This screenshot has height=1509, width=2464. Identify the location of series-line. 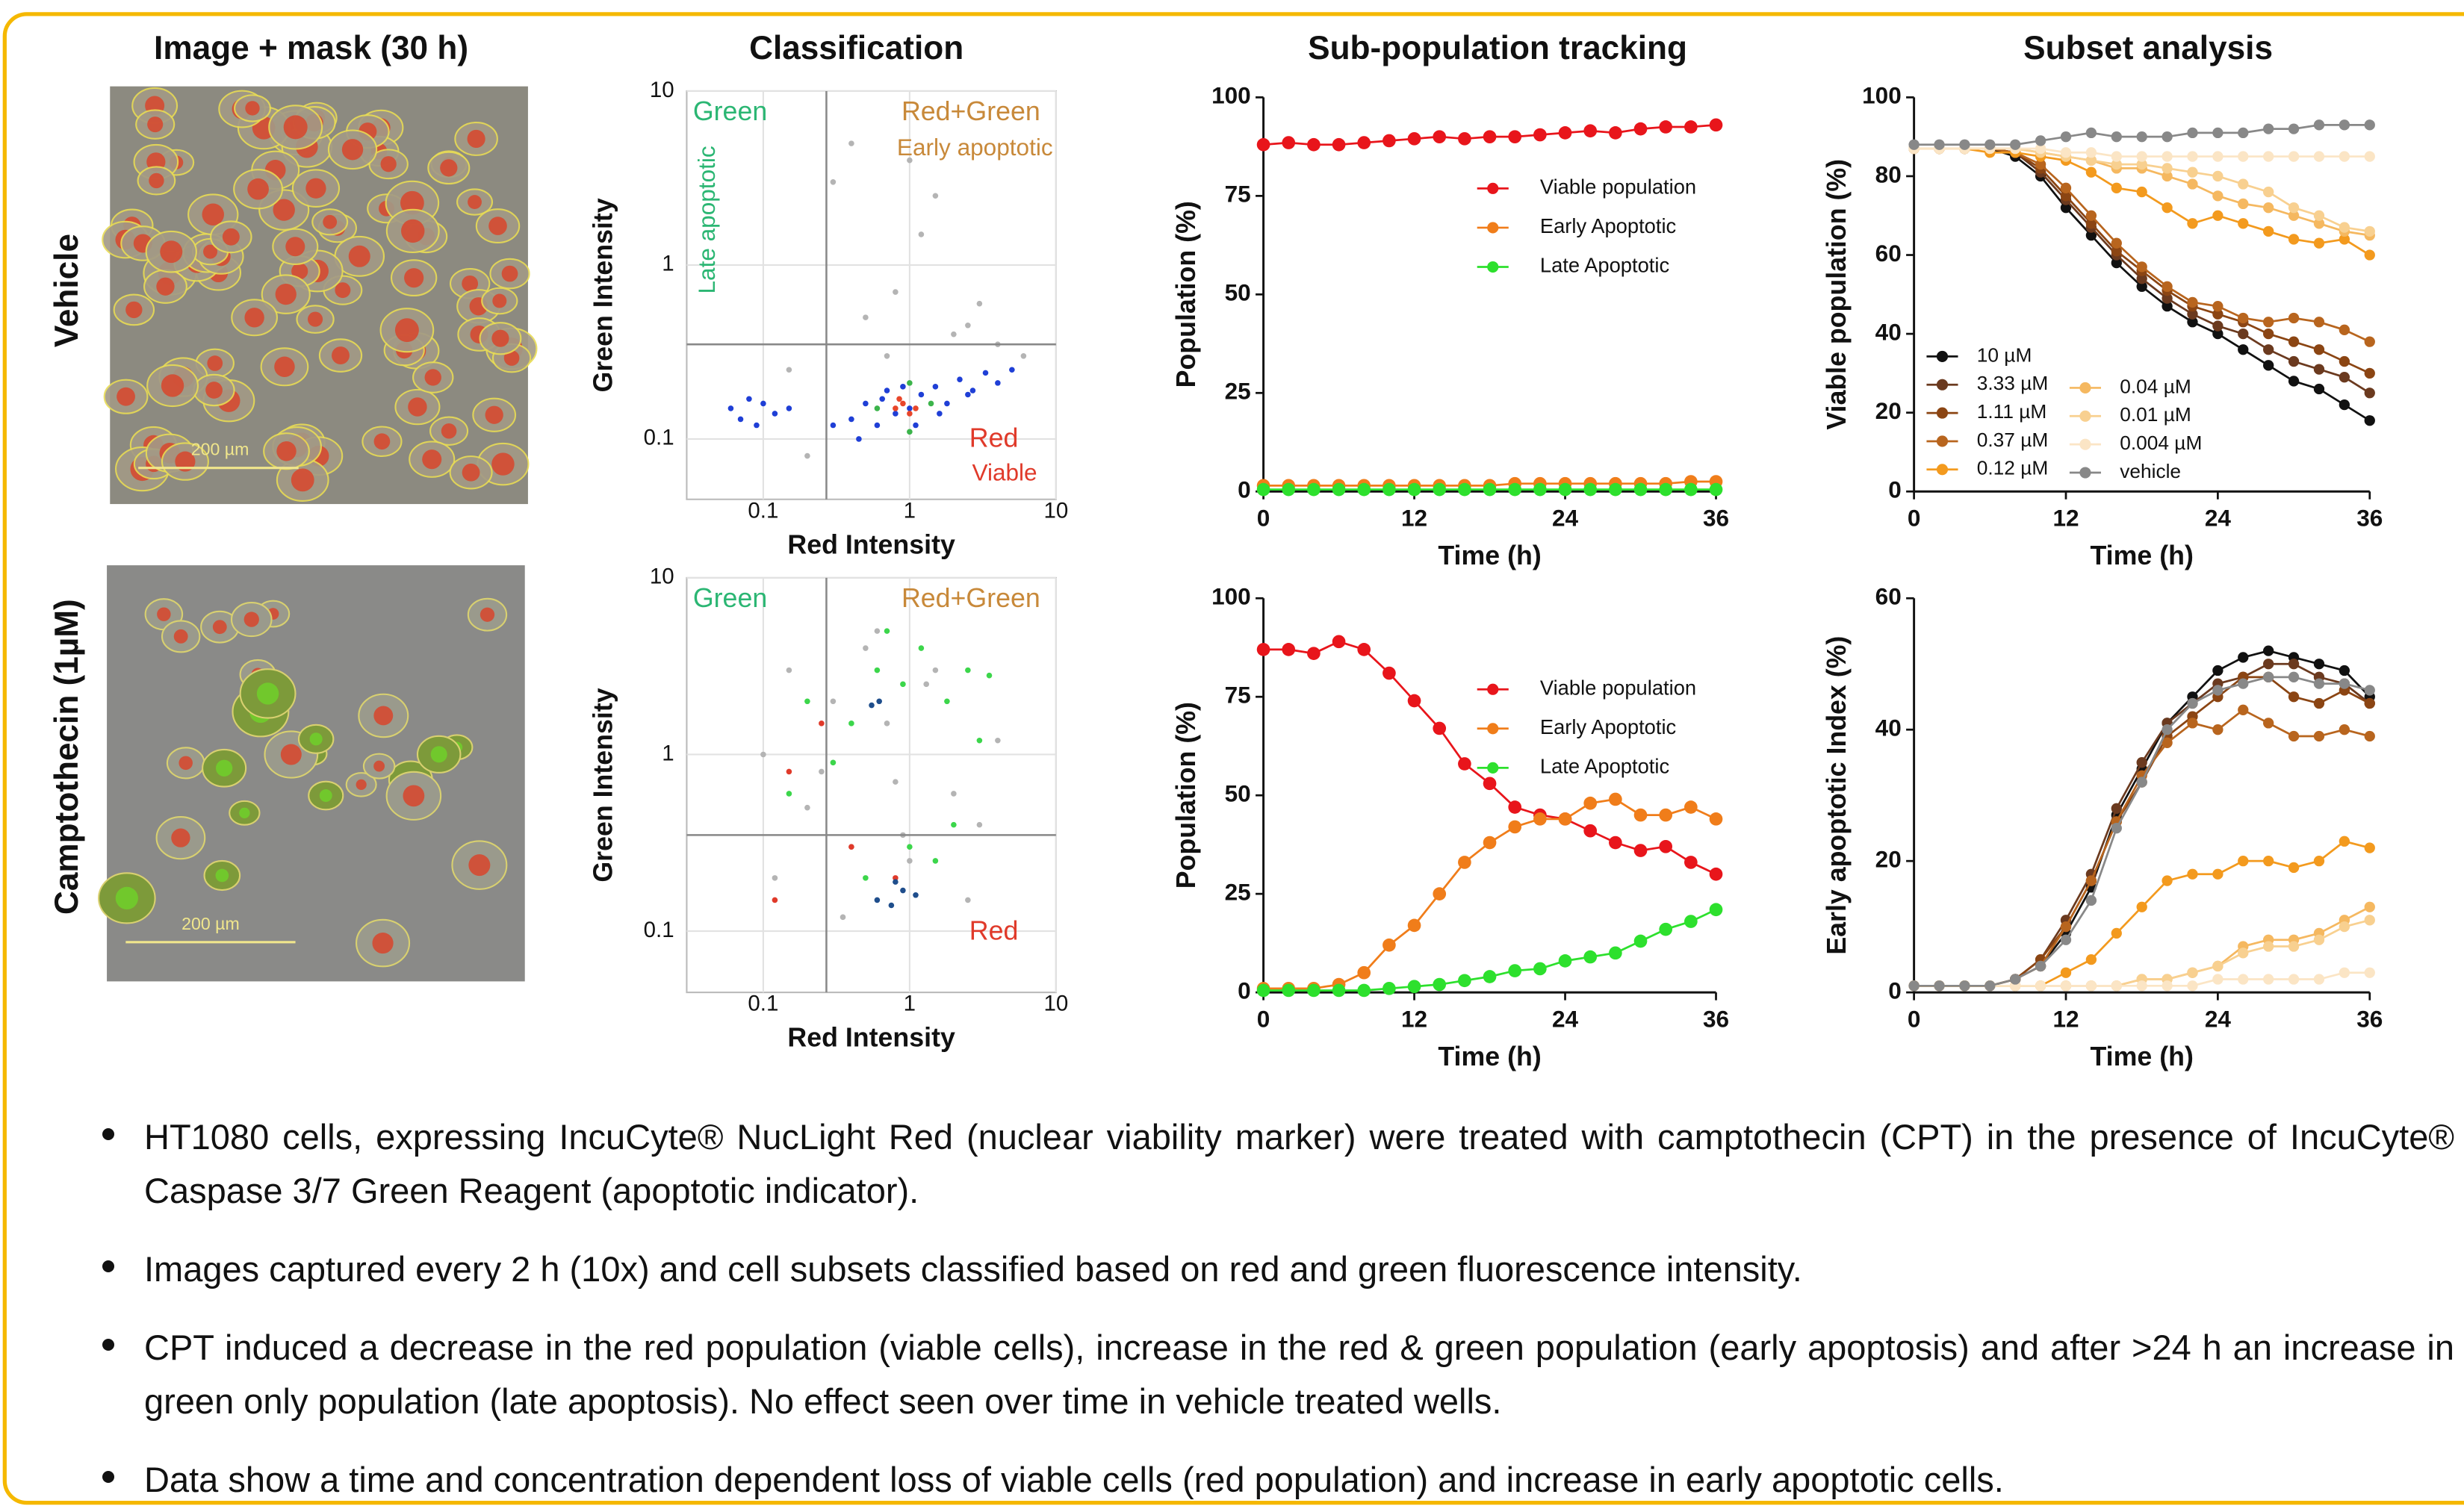
(2142, 245).